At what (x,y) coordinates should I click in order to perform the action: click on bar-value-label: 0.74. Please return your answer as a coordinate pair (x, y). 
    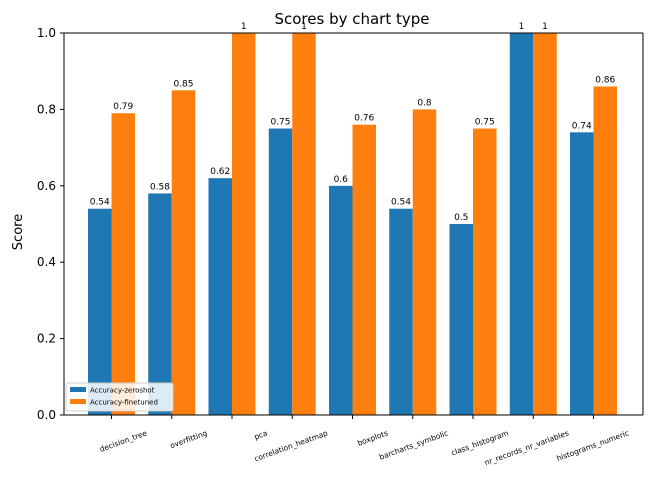
    Looking at the image, I should click on (582, 126).